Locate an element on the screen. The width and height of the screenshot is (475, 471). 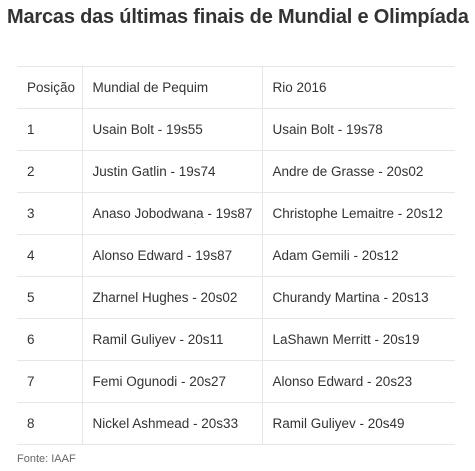
header-rio-2016: Rio 2016 is located at coordinates (358, 87).